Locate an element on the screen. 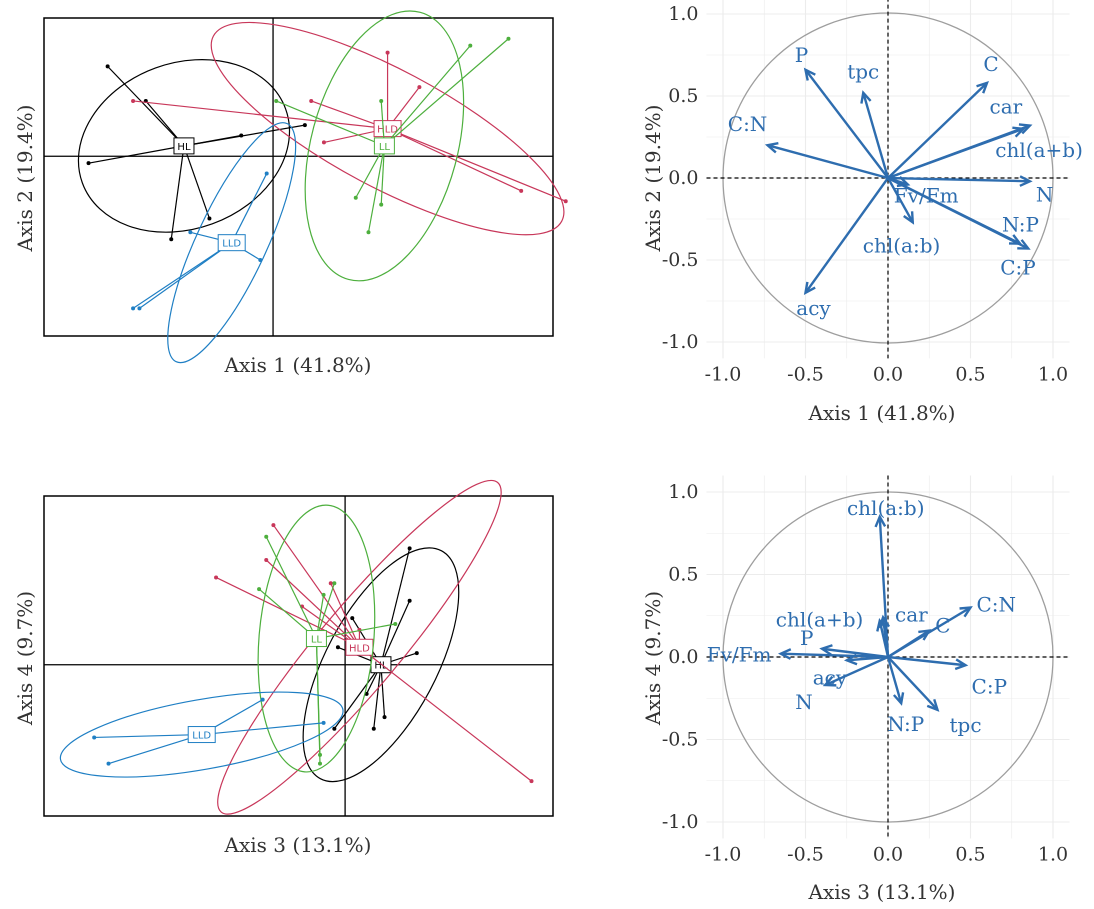 The image size is (1094, 909). label-box-ll is located at coordinates (316, 639).